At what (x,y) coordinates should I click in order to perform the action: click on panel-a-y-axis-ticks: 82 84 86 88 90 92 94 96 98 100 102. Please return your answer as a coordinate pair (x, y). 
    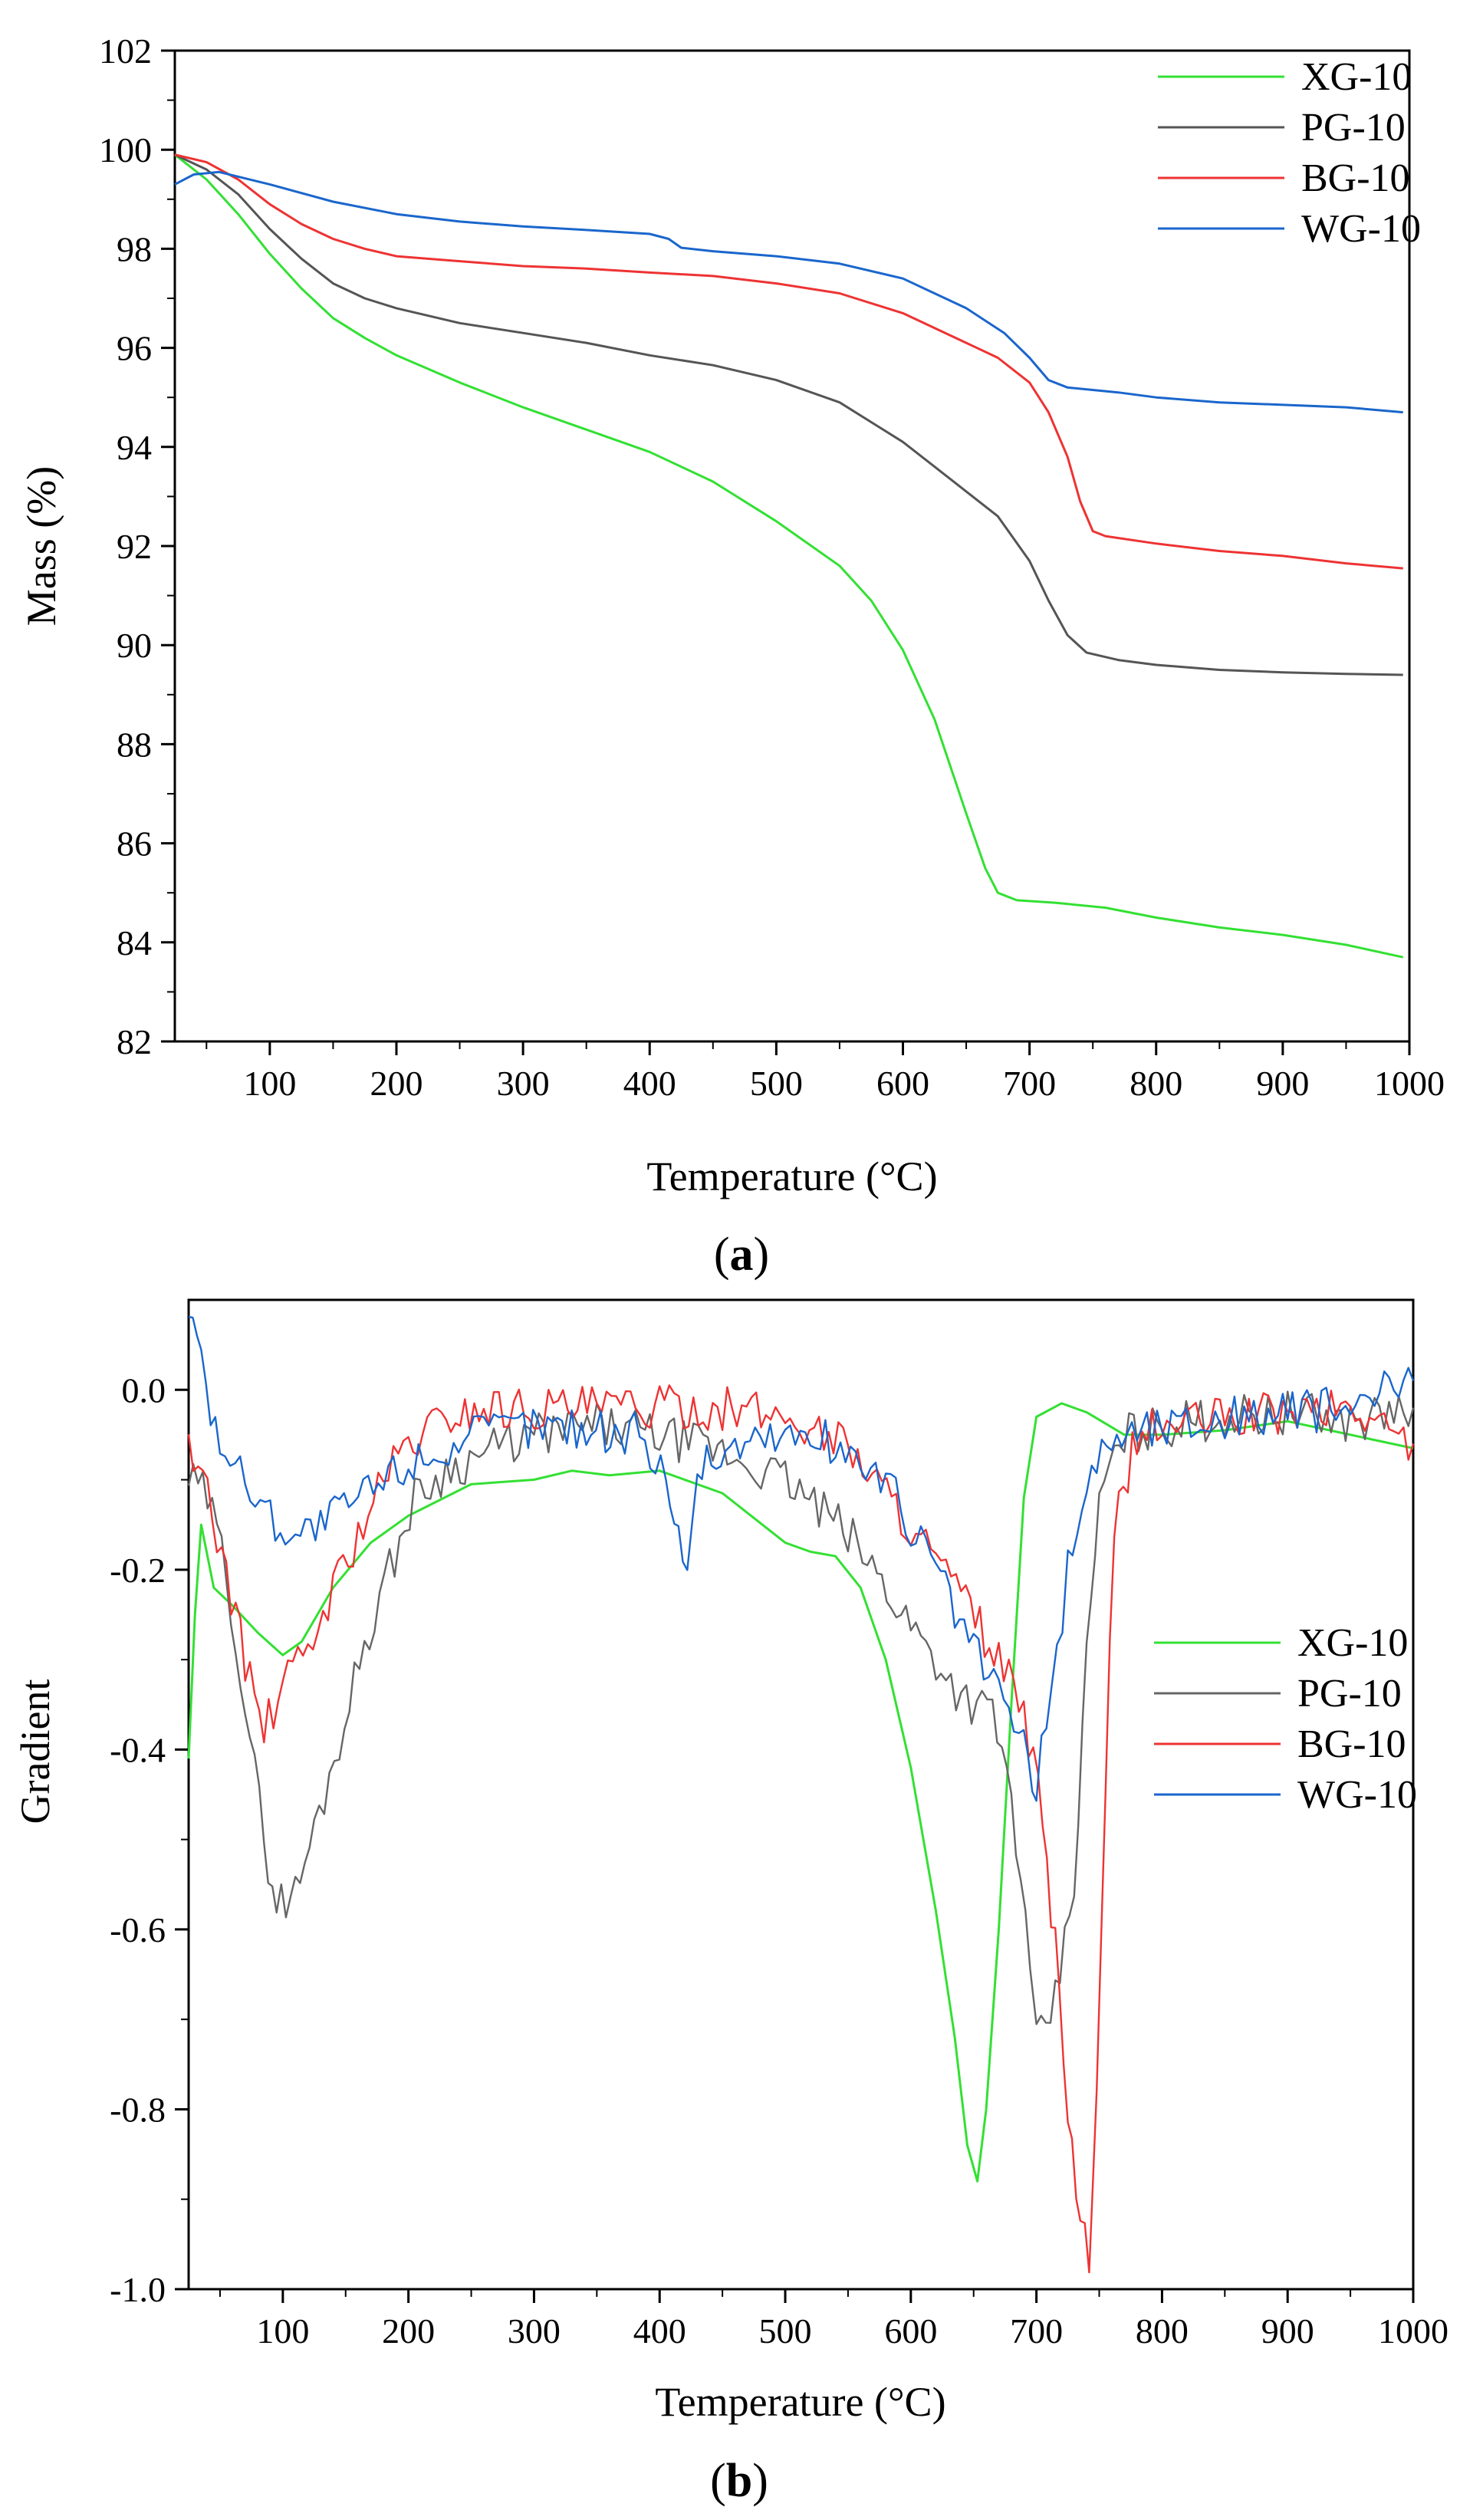
    Looking at the image, I should click on (137, 546).